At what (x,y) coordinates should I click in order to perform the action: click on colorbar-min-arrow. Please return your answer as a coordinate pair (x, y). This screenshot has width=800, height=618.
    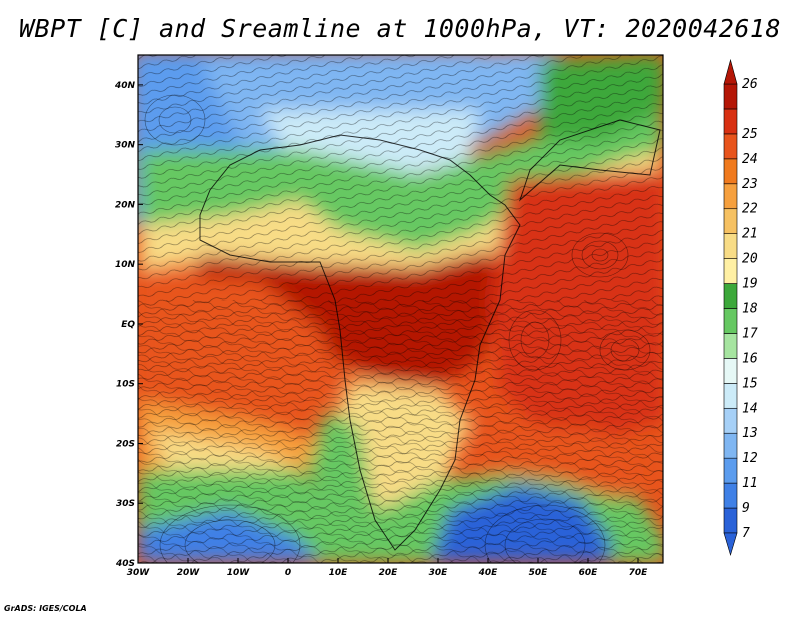
    Looking at the image, I should click on (730, 544).